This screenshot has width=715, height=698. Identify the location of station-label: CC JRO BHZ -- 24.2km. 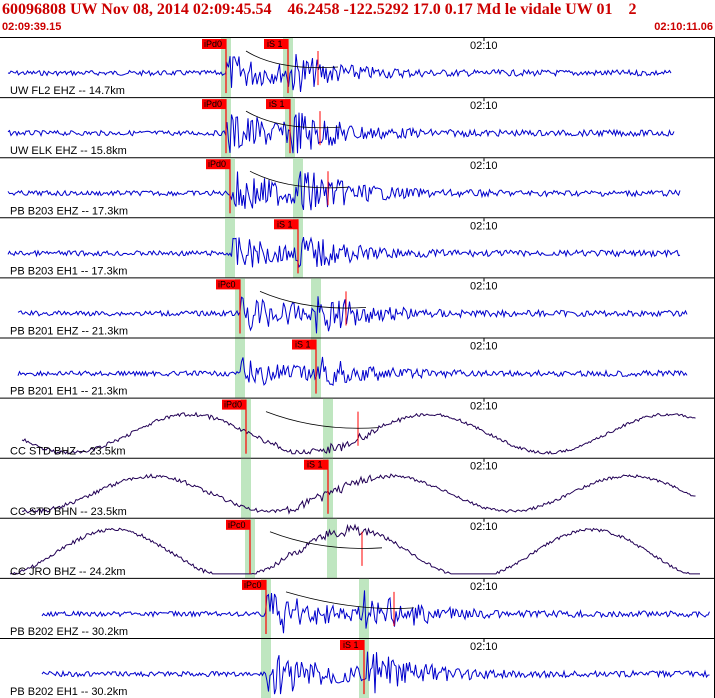
(68, 572).